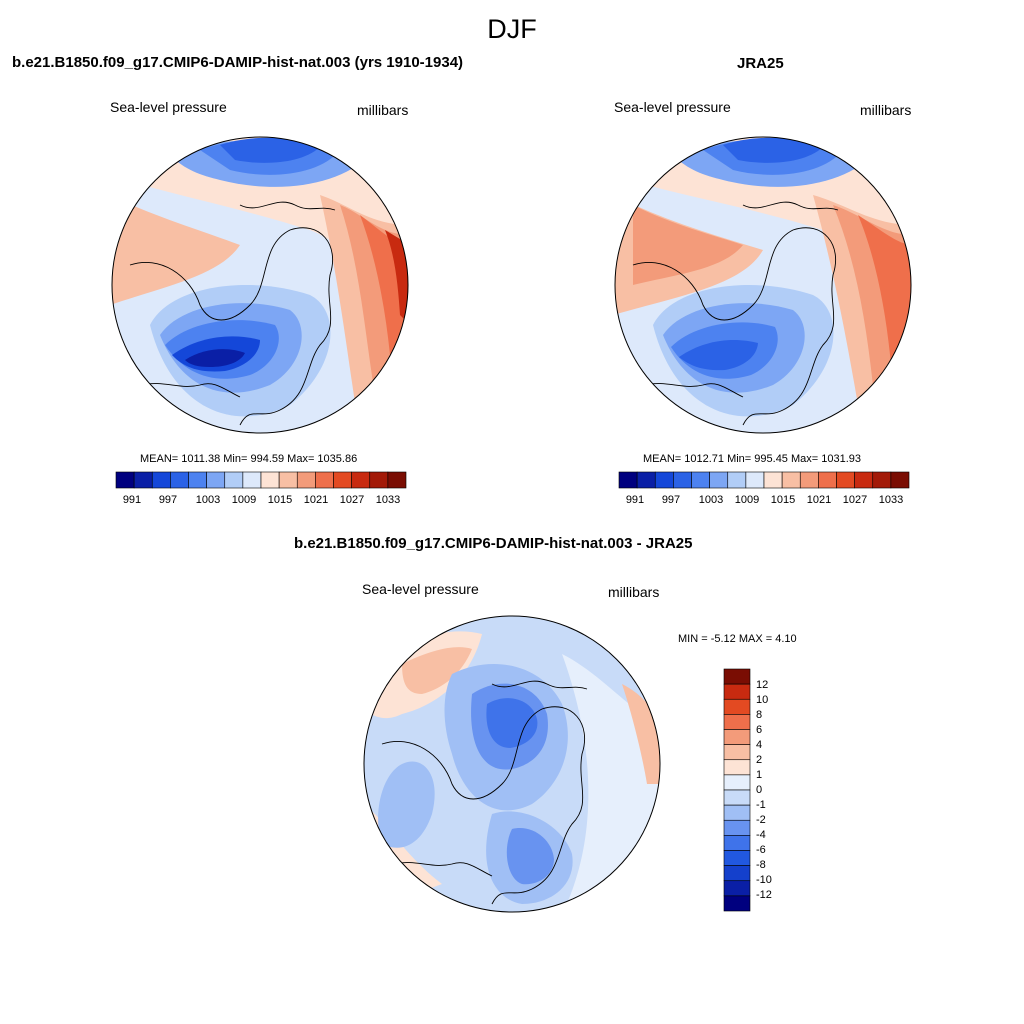 Image resolution: width=1024 pixels, height=1024 pixels. Describe the element at coordinates (388, 500) in the screenshot. I see `panel-1-tick: 1033` at that location.